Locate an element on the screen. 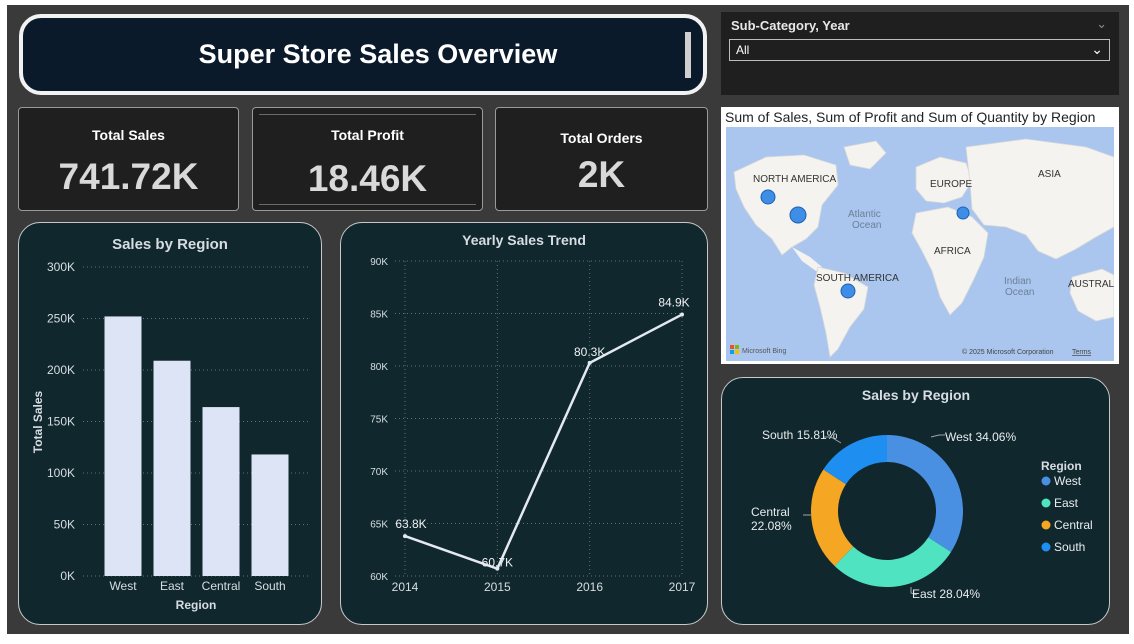  collapse-chevron-icon: ⌄ is located at coordinates (1101, 23).